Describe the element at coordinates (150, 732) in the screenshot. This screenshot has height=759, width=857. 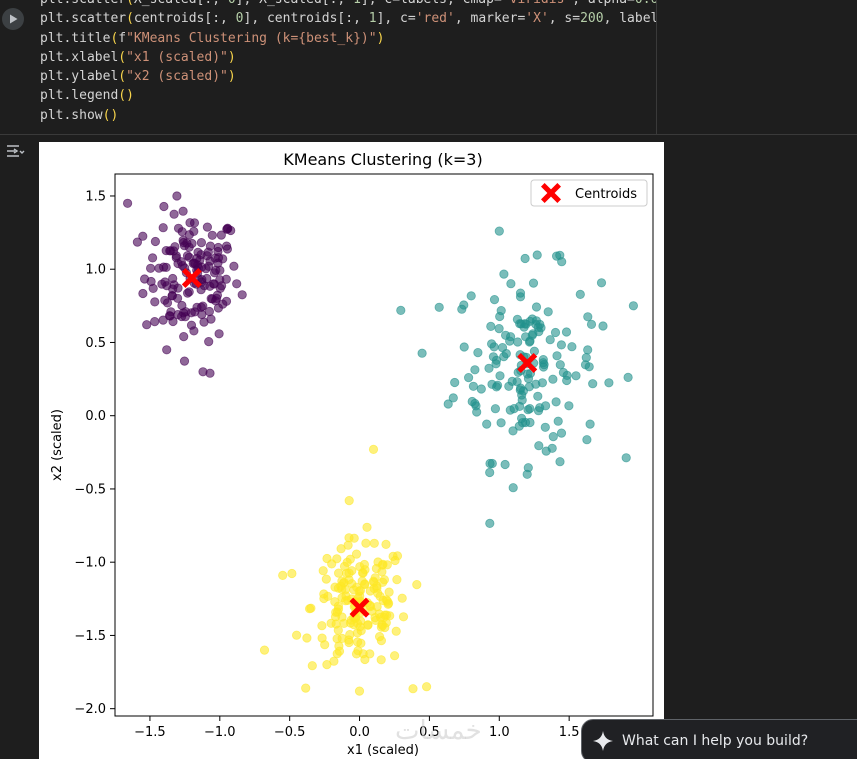
I see `x-tick-label: −1.5` at that location.